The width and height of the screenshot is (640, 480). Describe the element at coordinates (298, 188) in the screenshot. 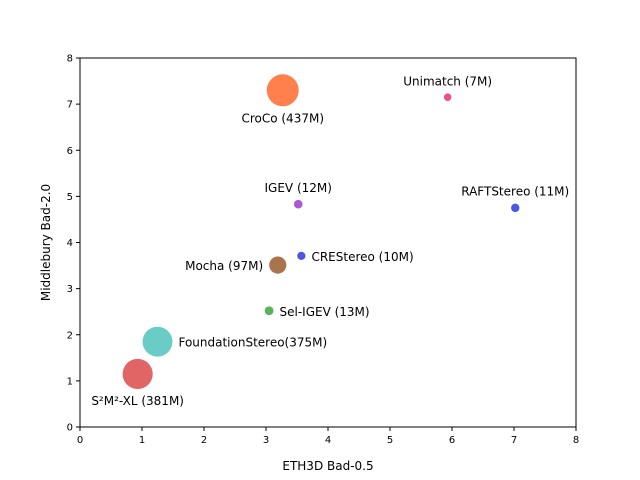

I see `point-label: IGEV (12M)` at that location.